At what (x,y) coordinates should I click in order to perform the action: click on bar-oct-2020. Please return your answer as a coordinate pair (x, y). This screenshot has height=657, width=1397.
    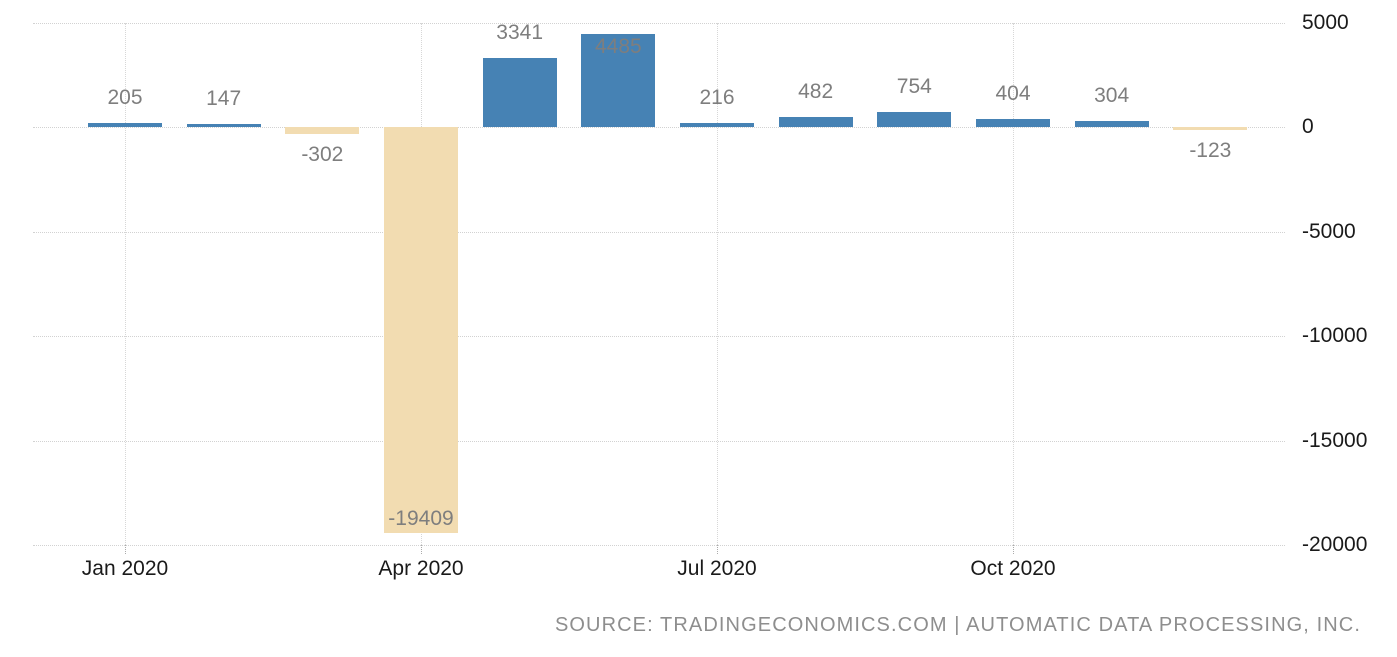
    Looking at the image, I should click on (1013, 123).